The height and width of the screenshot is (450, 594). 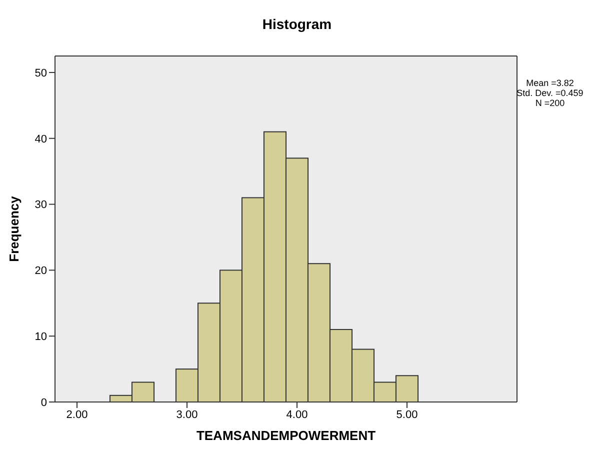 What do you see at coordinates (297, 24) in the screenshot?
I see `chart-title: Histogram` at bounding box center [297, 24].